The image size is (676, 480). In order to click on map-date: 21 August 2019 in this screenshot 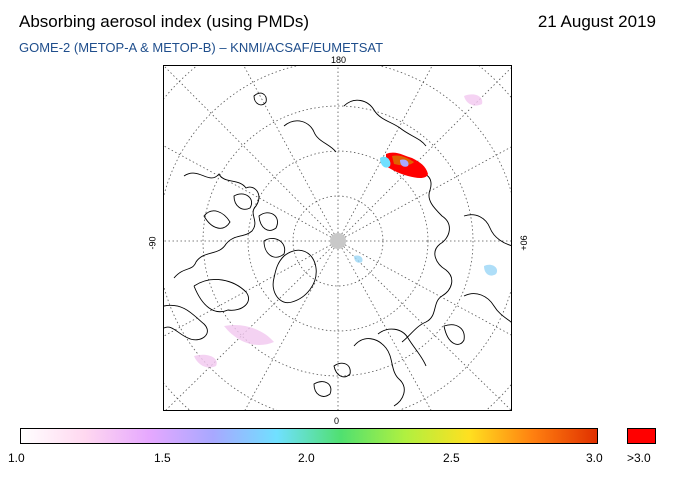, I will do `click(596, 21)`.